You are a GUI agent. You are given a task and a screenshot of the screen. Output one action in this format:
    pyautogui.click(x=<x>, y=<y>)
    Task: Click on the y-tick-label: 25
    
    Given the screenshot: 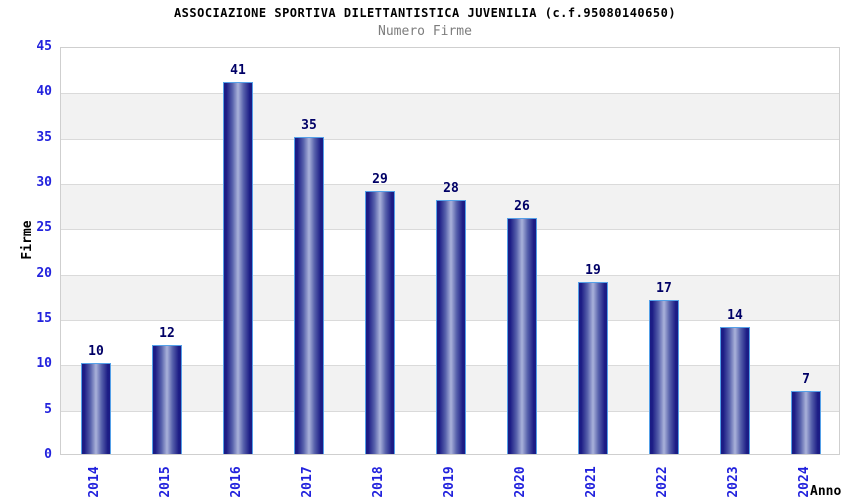 What is the action you would take?
    pyautogui.click(x=44, y=228)
    